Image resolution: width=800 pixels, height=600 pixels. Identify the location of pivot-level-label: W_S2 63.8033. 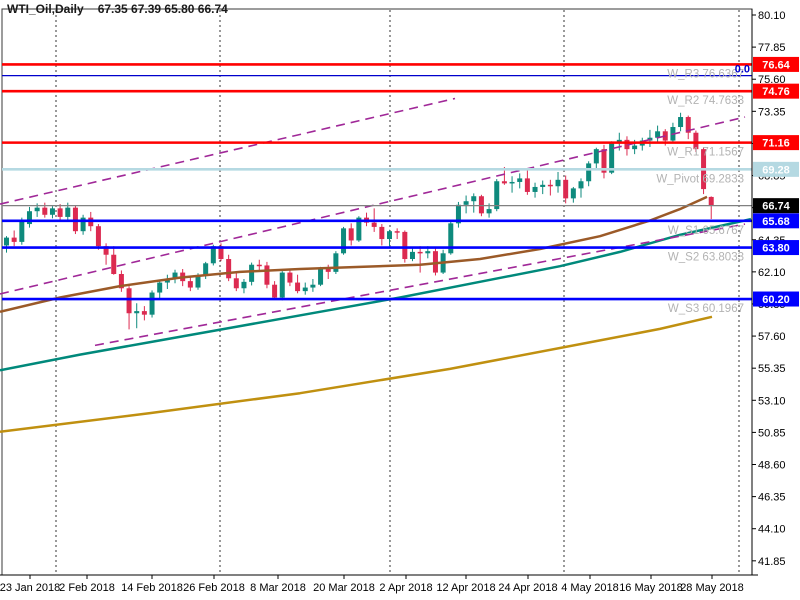
(706, 258).